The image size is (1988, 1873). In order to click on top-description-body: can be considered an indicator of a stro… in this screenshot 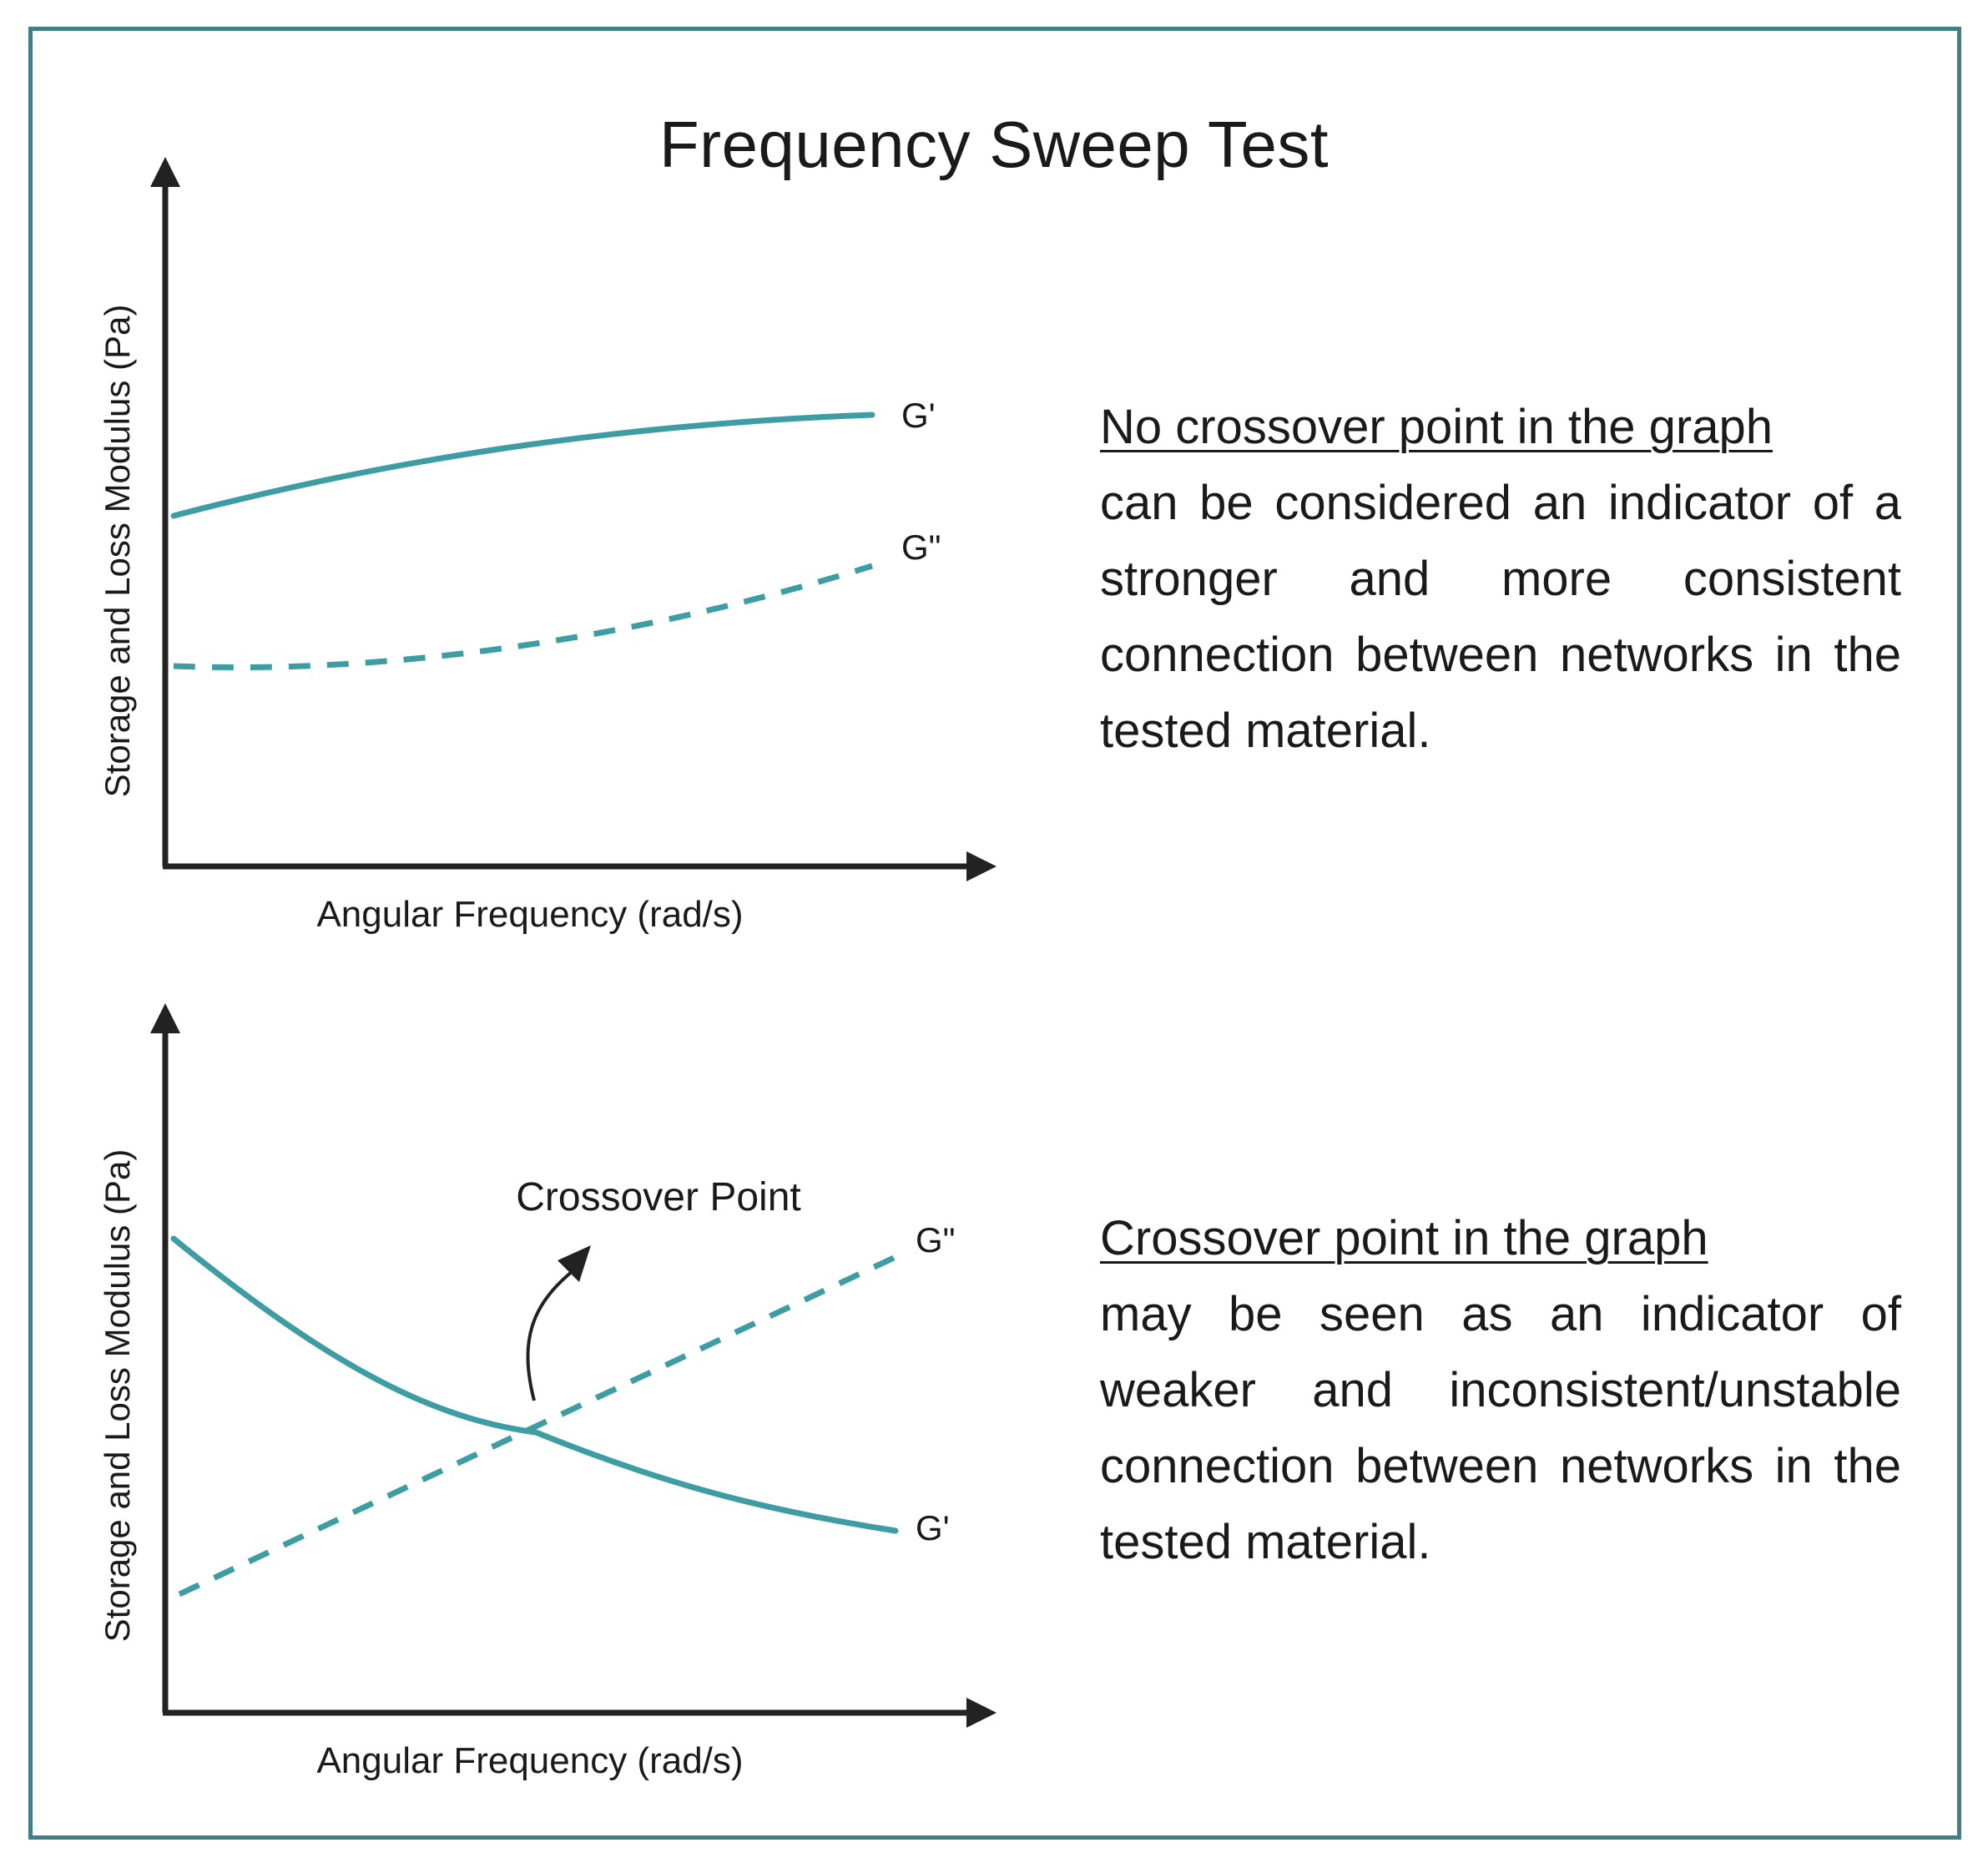, I will do `click(1500, 617)`.